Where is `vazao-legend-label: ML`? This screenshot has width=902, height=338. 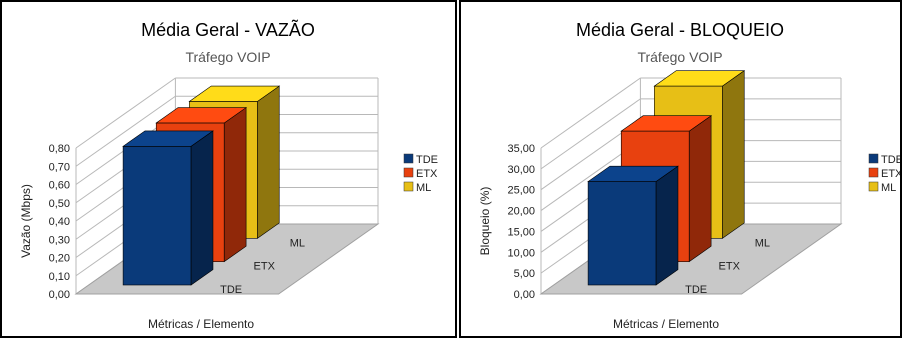
vazao-legend-label: ML is located at coordinates (423, 188).